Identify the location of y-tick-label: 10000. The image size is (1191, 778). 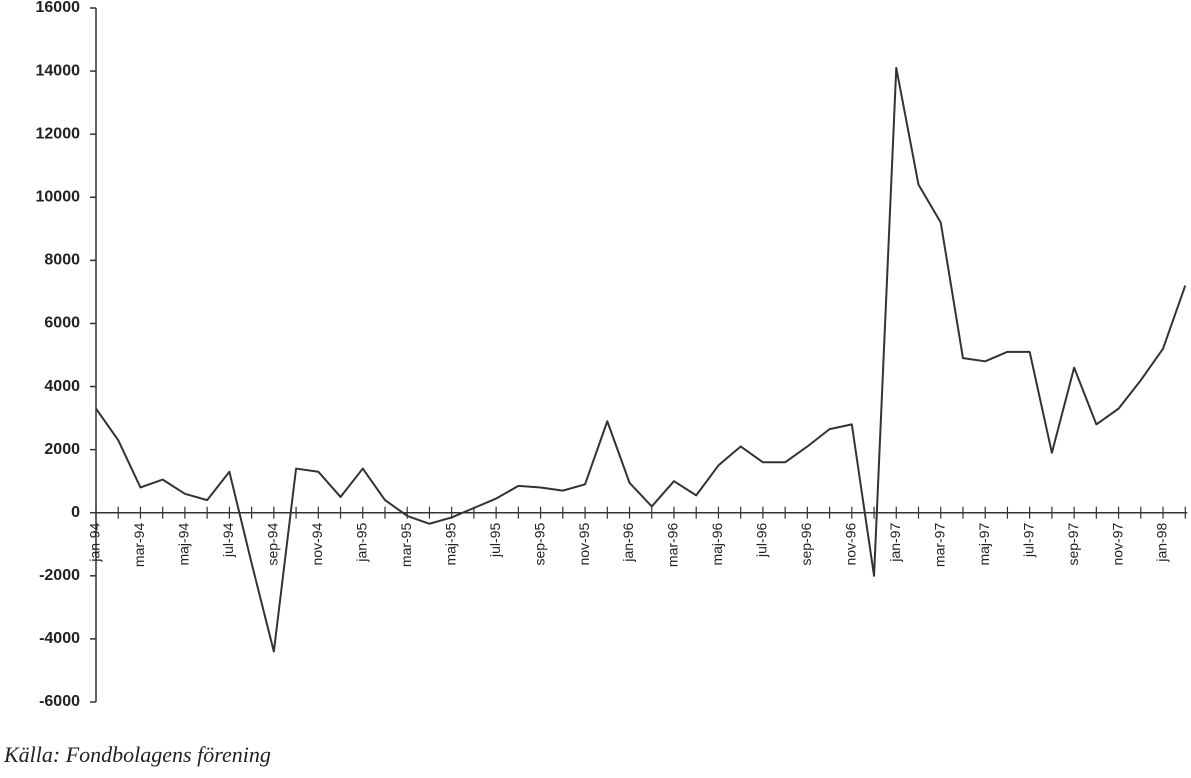
(58, 196).